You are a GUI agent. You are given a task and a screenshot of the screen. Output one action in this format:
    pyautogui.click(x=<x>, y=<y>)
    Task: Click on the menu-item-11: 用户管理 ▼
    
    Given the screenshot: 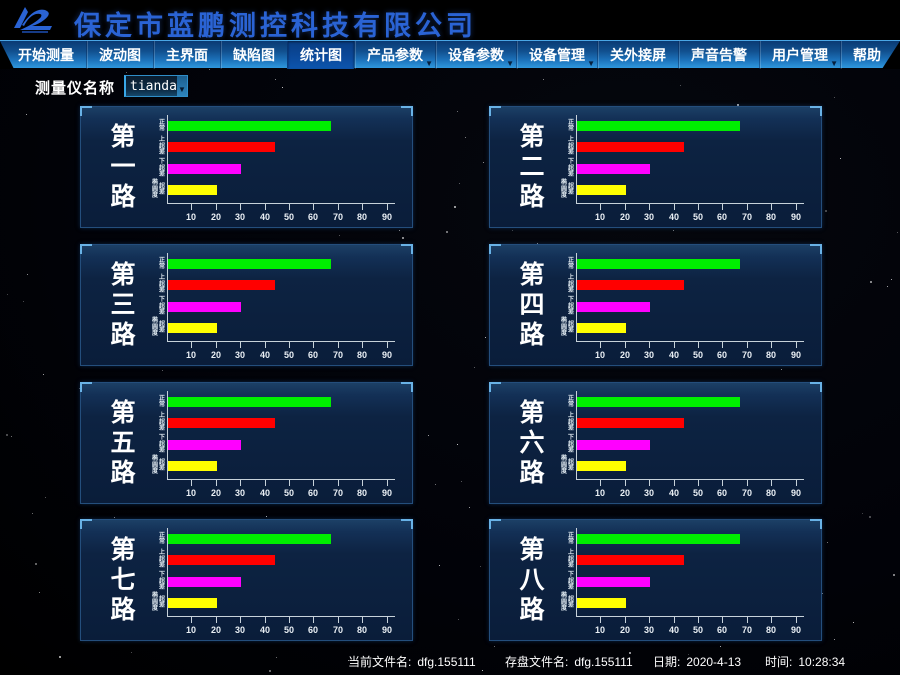 What is the action you would take?
    pyautogui.click(x=799, y=54)
    